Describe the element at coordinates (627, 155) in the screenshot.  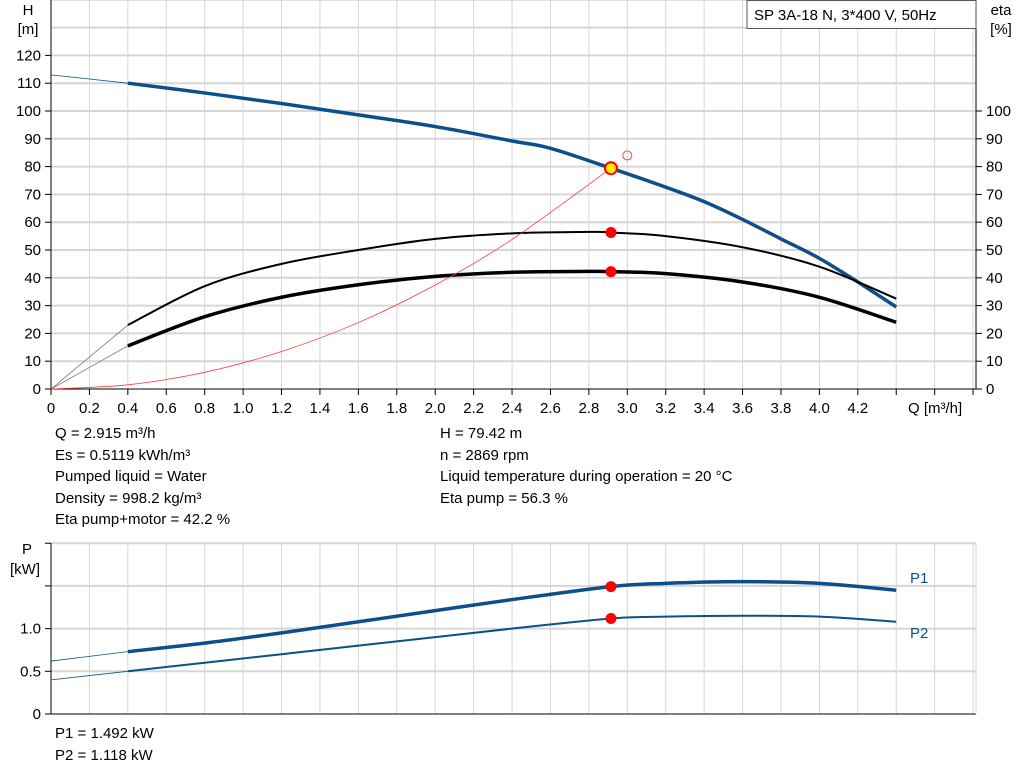
I see `requested-point` at that location.